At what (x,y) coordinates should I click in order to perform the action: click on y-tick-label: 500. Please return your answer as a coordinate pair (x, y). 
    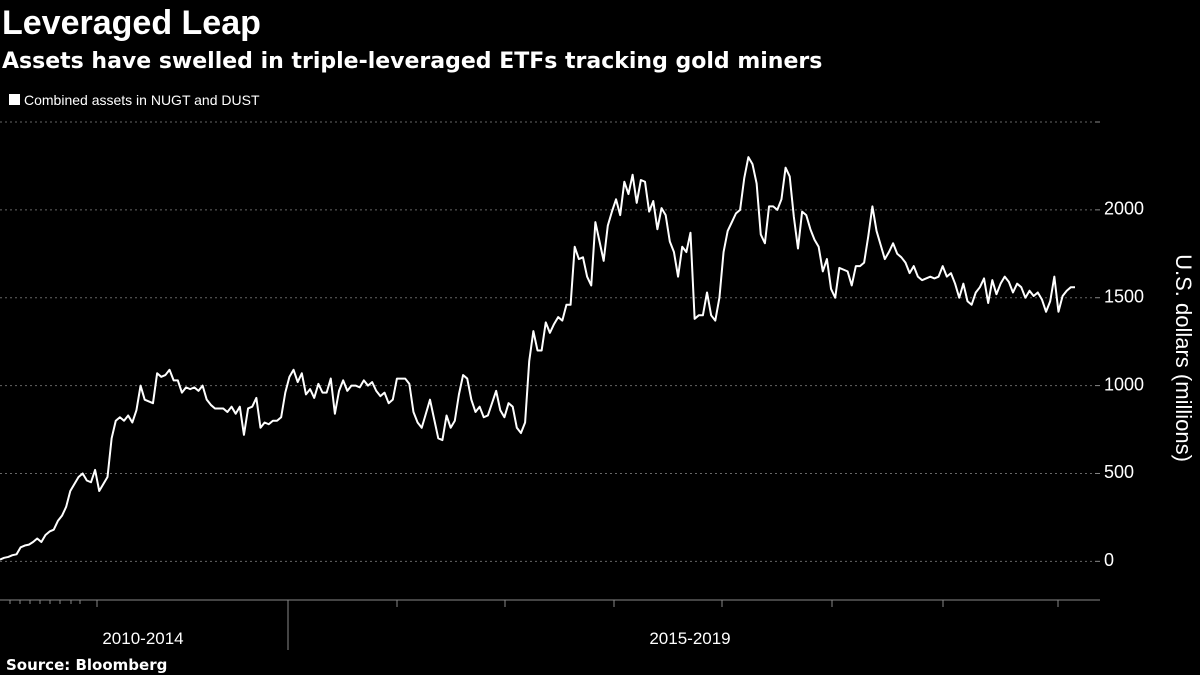
    Looking at the image, I should click on (1119, 472).